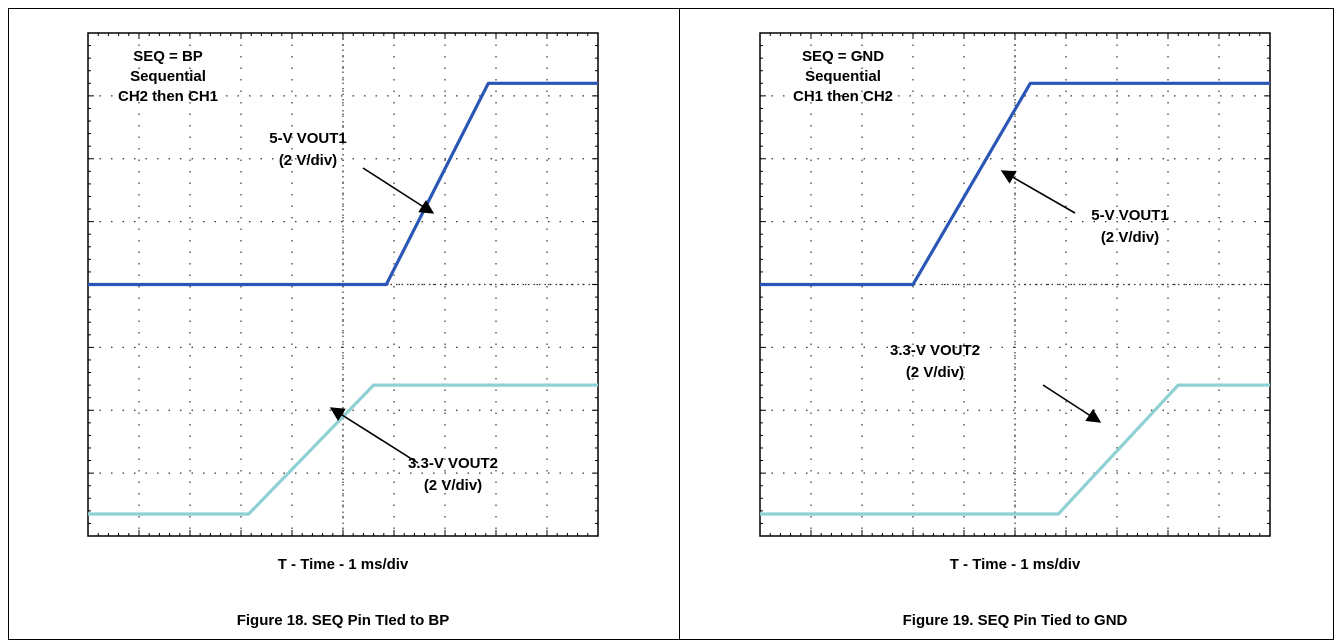  I want to click on annotation-line: SEQ = BP, so click(168, 56).